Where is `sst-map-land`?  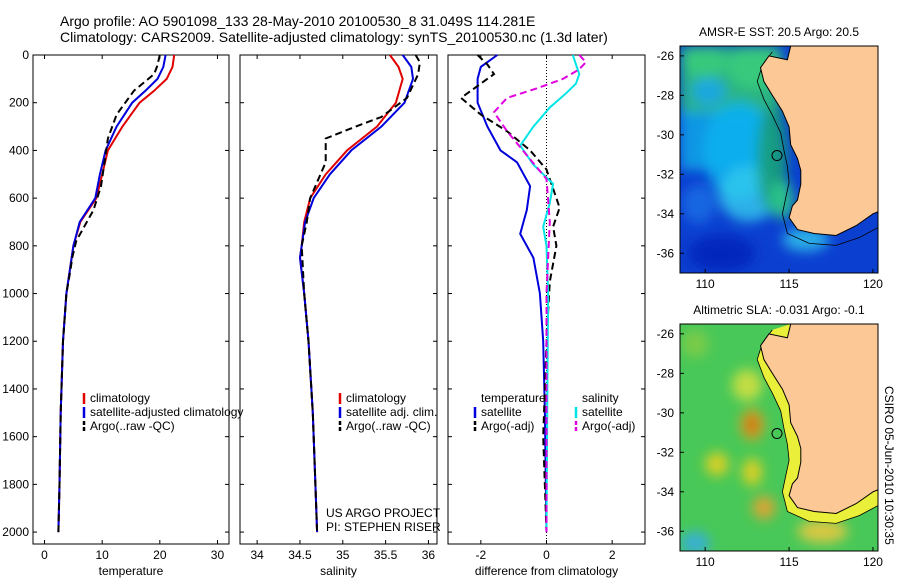
sst-map-land is located at coordinates (818, 141).